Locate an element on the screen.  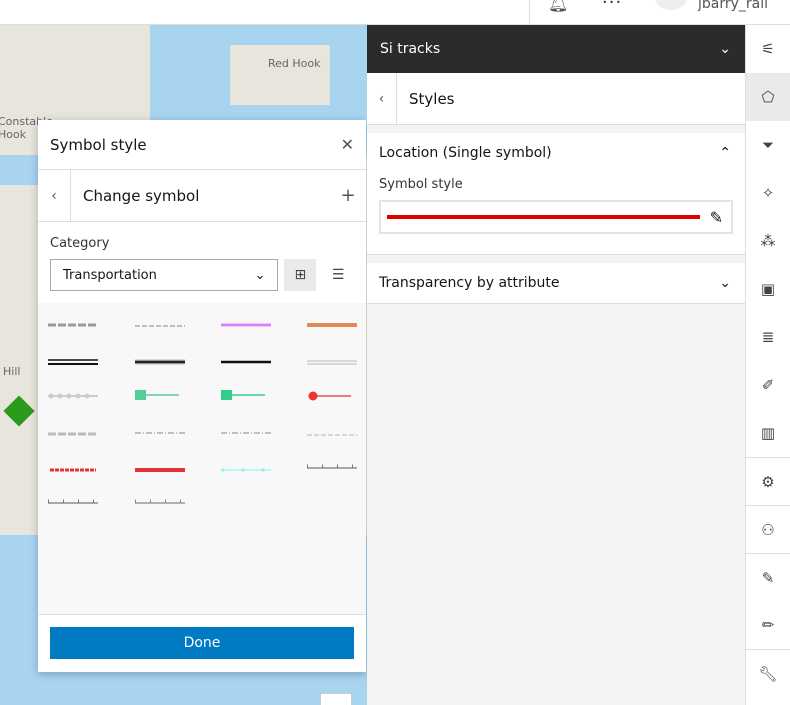
layer-selector: Si tracks ⌄ is located at coordinates (556, 49).